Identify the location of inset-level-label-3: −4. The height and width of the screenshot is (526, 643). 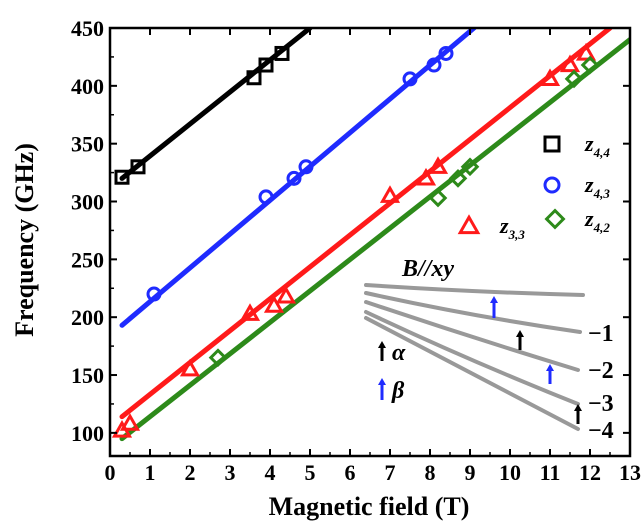
(601, 431).